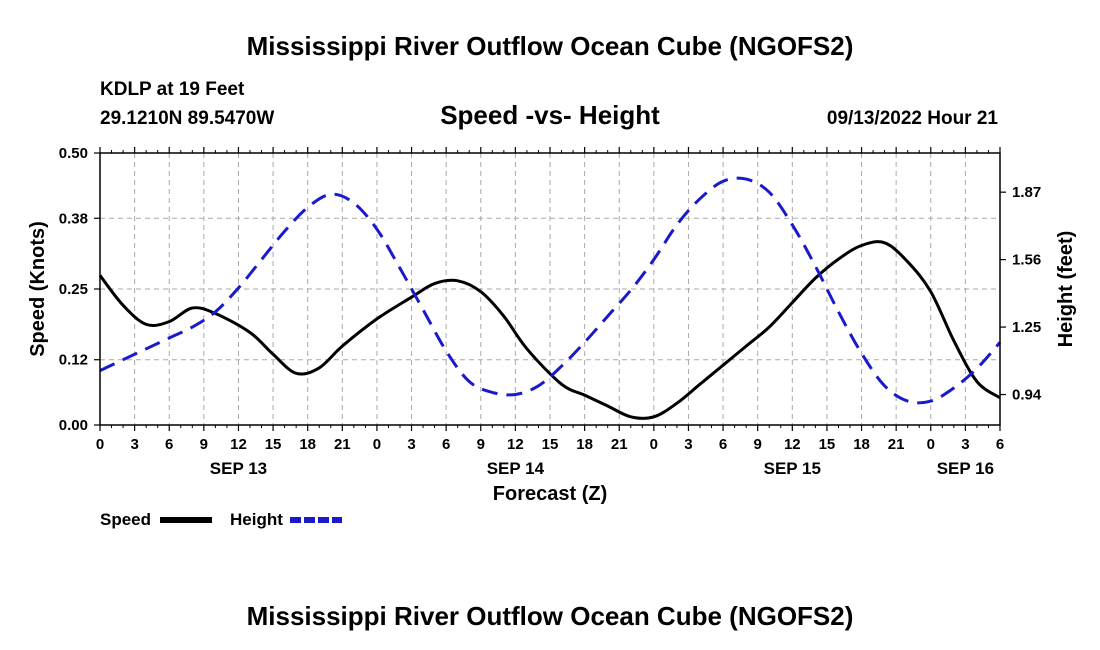 The width and height of the screenshot is (1100, 650). I want to click on y-left-tick-label: 0.12, so click(73, 360).